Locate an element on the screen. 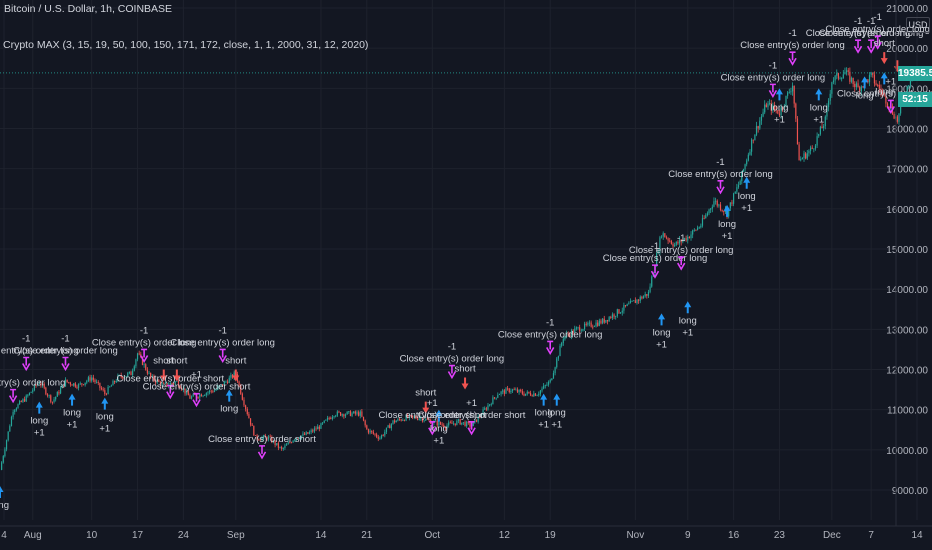  x-tick-label: Aug is located at coordinates (33, 535).